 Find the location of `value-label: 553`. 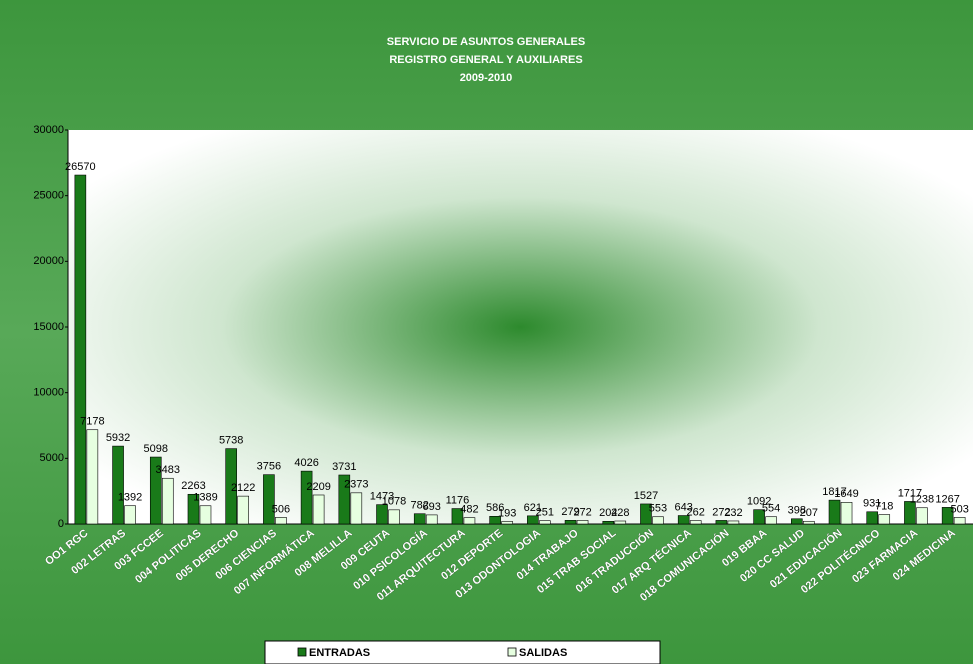

value-label: 553 is located at coordinates (658, 509).